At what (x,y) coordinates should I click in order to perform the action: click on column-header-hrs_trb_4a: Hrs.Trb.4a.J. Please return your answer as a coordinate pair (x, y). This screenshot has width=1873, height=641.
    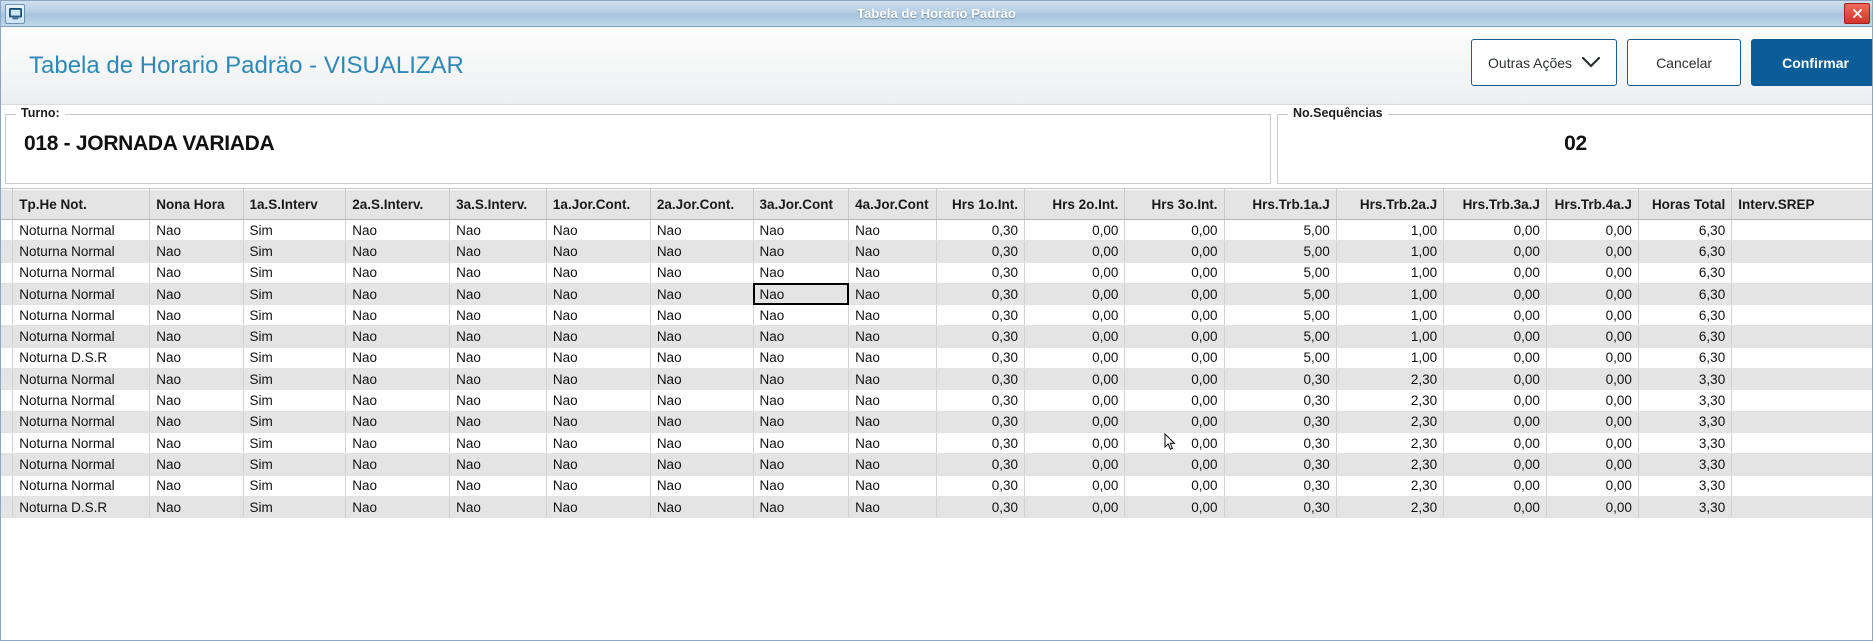
    Looking at the image, I should click on (1592, 204).